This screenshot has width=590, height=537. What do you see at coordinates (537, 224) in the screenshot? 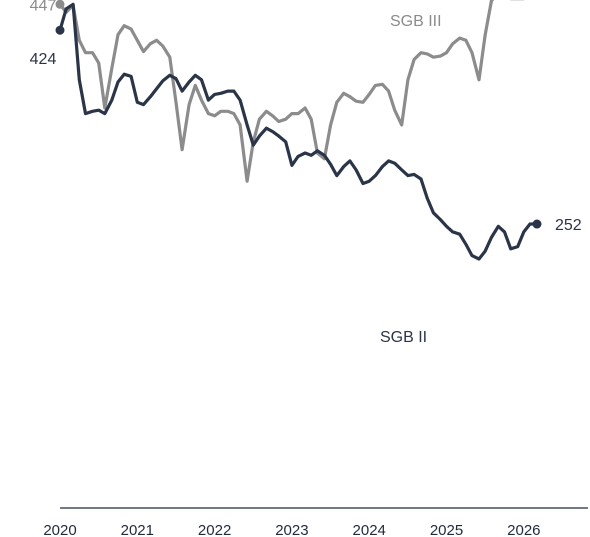
I see `end-point-sgb-ii` at bounding box center [537, 224].